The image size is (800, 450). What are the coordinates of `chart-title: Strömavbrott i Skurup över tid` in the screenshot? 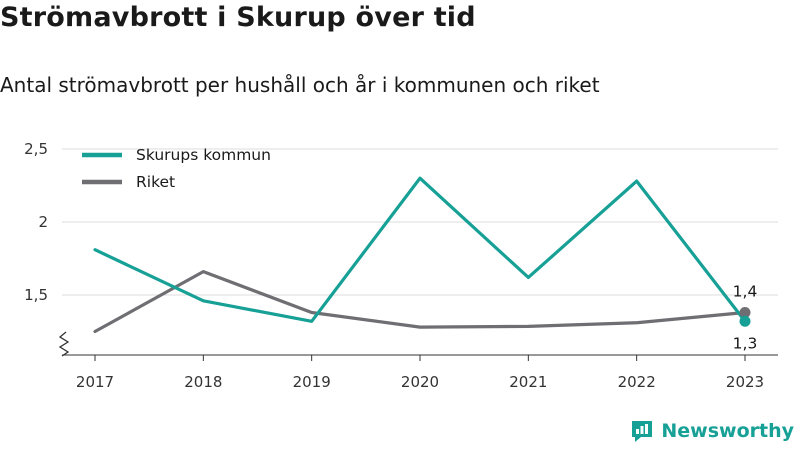 It's located at (238, 17).